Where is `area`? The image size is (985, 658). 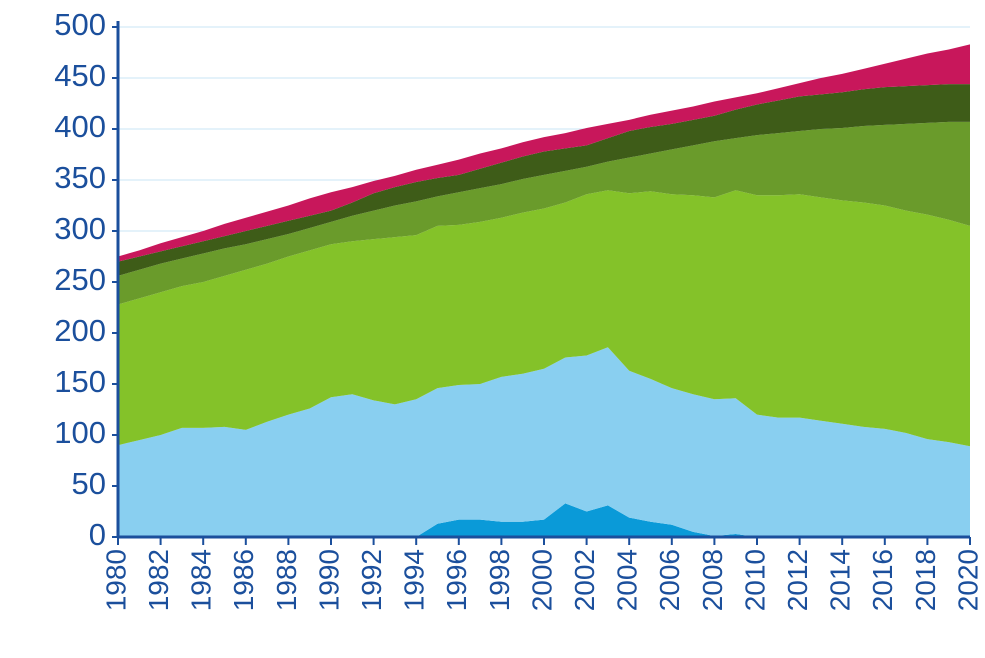
area is located at coordinates (544, 520).